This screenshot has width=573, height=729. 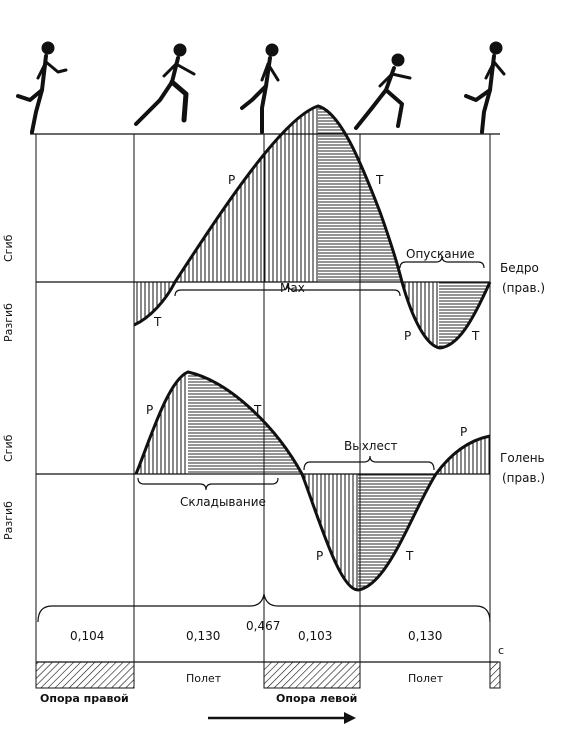 What do you see at coordinates (312, 675) in the screenshot?
I see `support-left-bar` at bounding box center [312, 675].